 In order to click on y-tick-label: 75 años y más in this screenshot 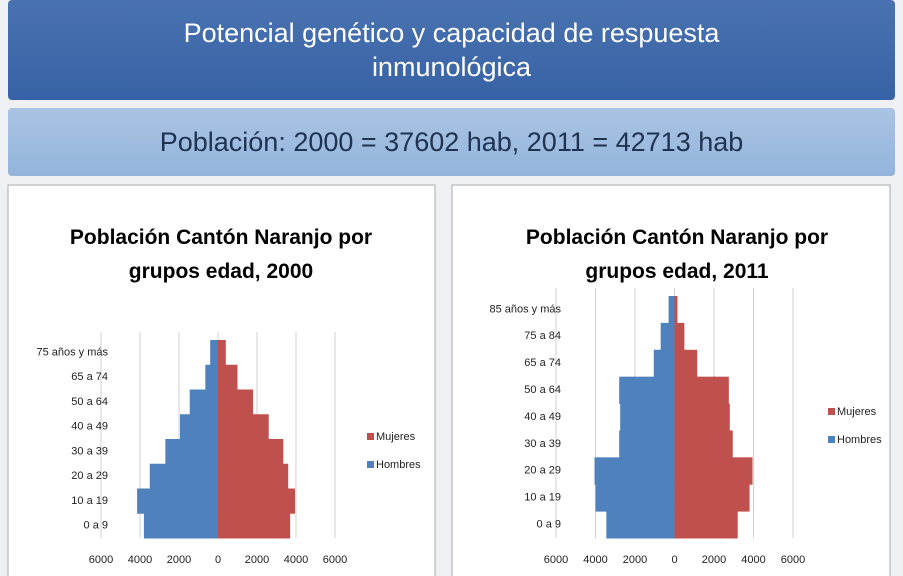, I will do `click(72, 352)`.